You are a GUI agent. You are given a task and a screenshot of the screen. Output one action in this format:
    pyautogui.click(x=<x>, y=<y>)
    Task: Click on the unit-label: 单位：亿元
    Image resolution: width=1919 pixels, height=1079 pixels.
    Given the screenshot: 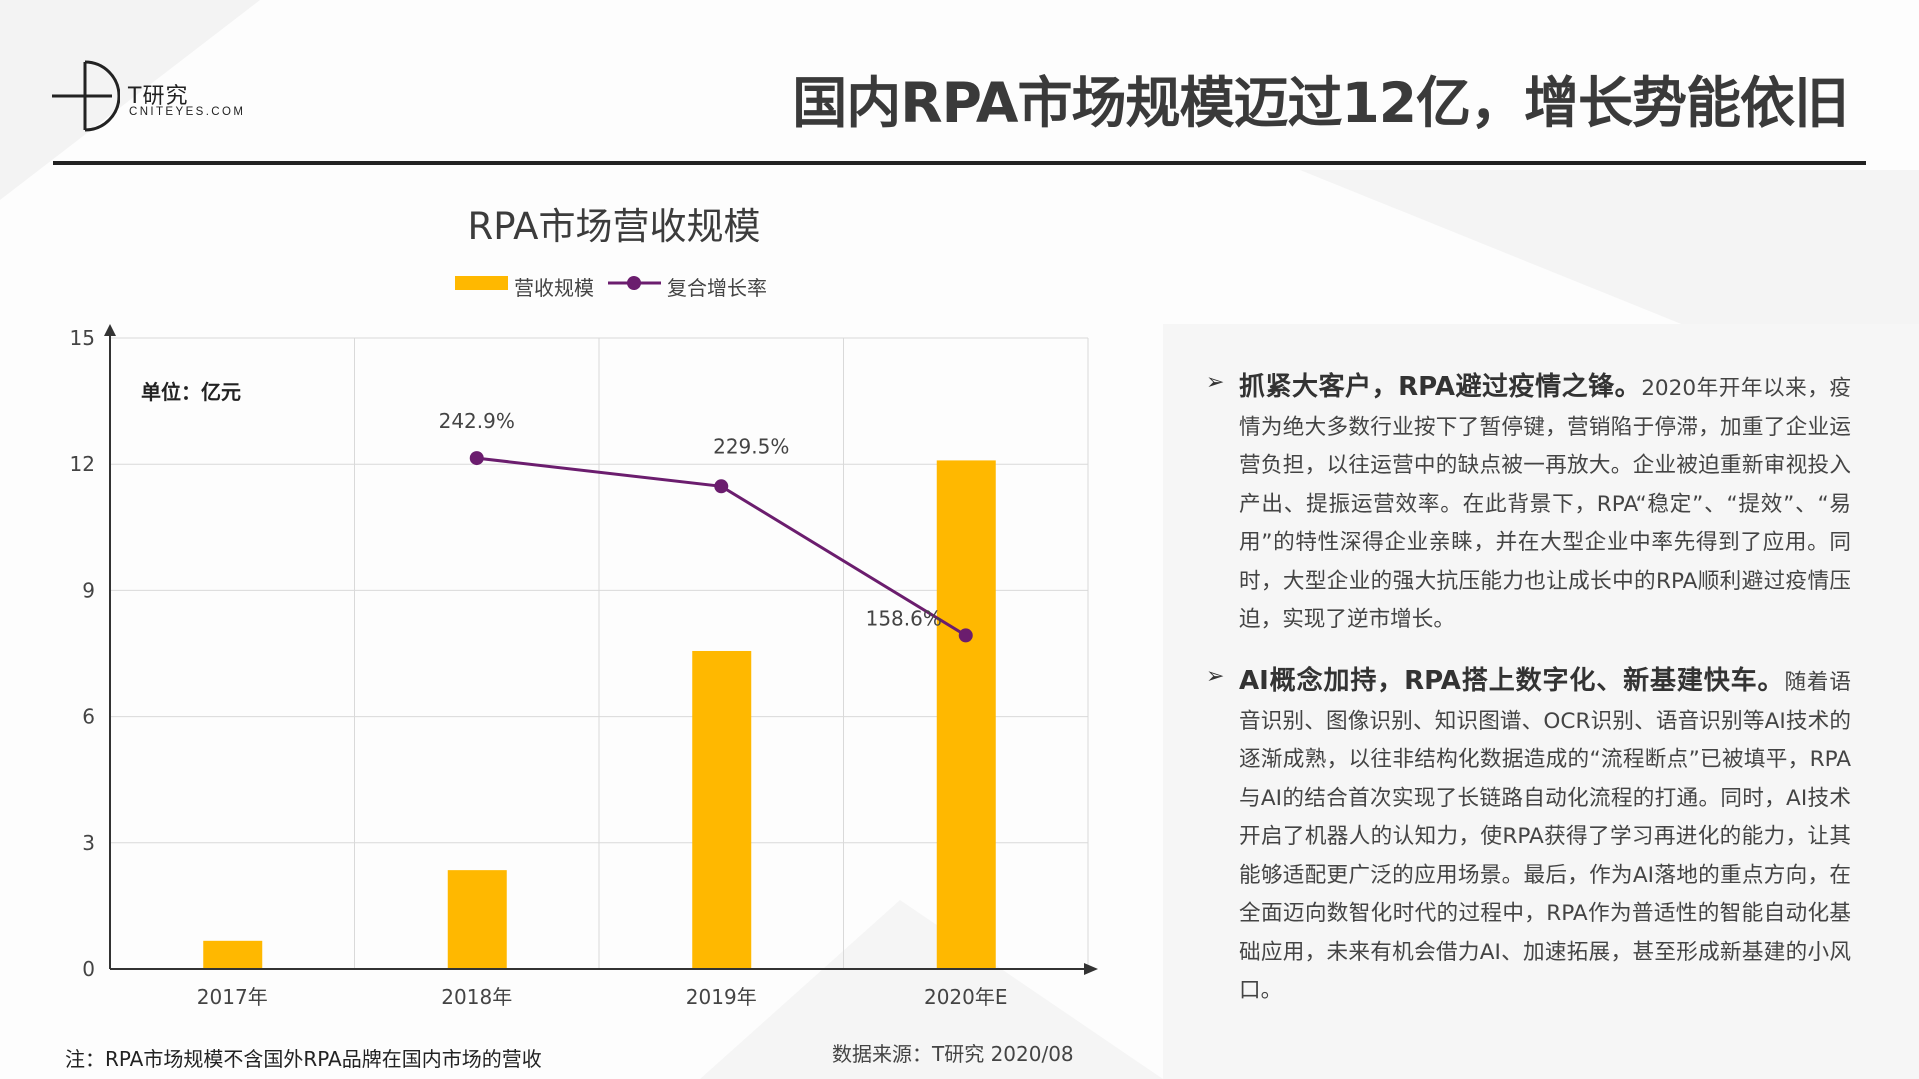 What is the action you would take?
    pyautogui.click(x=191, y=392)
    